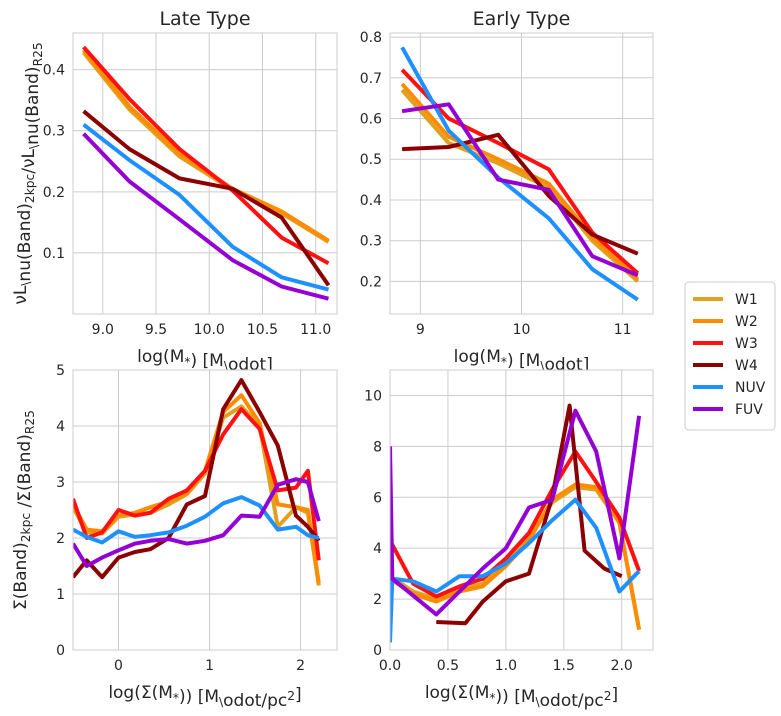  I want to click on x-tick-label: 1, so click(209, 666).